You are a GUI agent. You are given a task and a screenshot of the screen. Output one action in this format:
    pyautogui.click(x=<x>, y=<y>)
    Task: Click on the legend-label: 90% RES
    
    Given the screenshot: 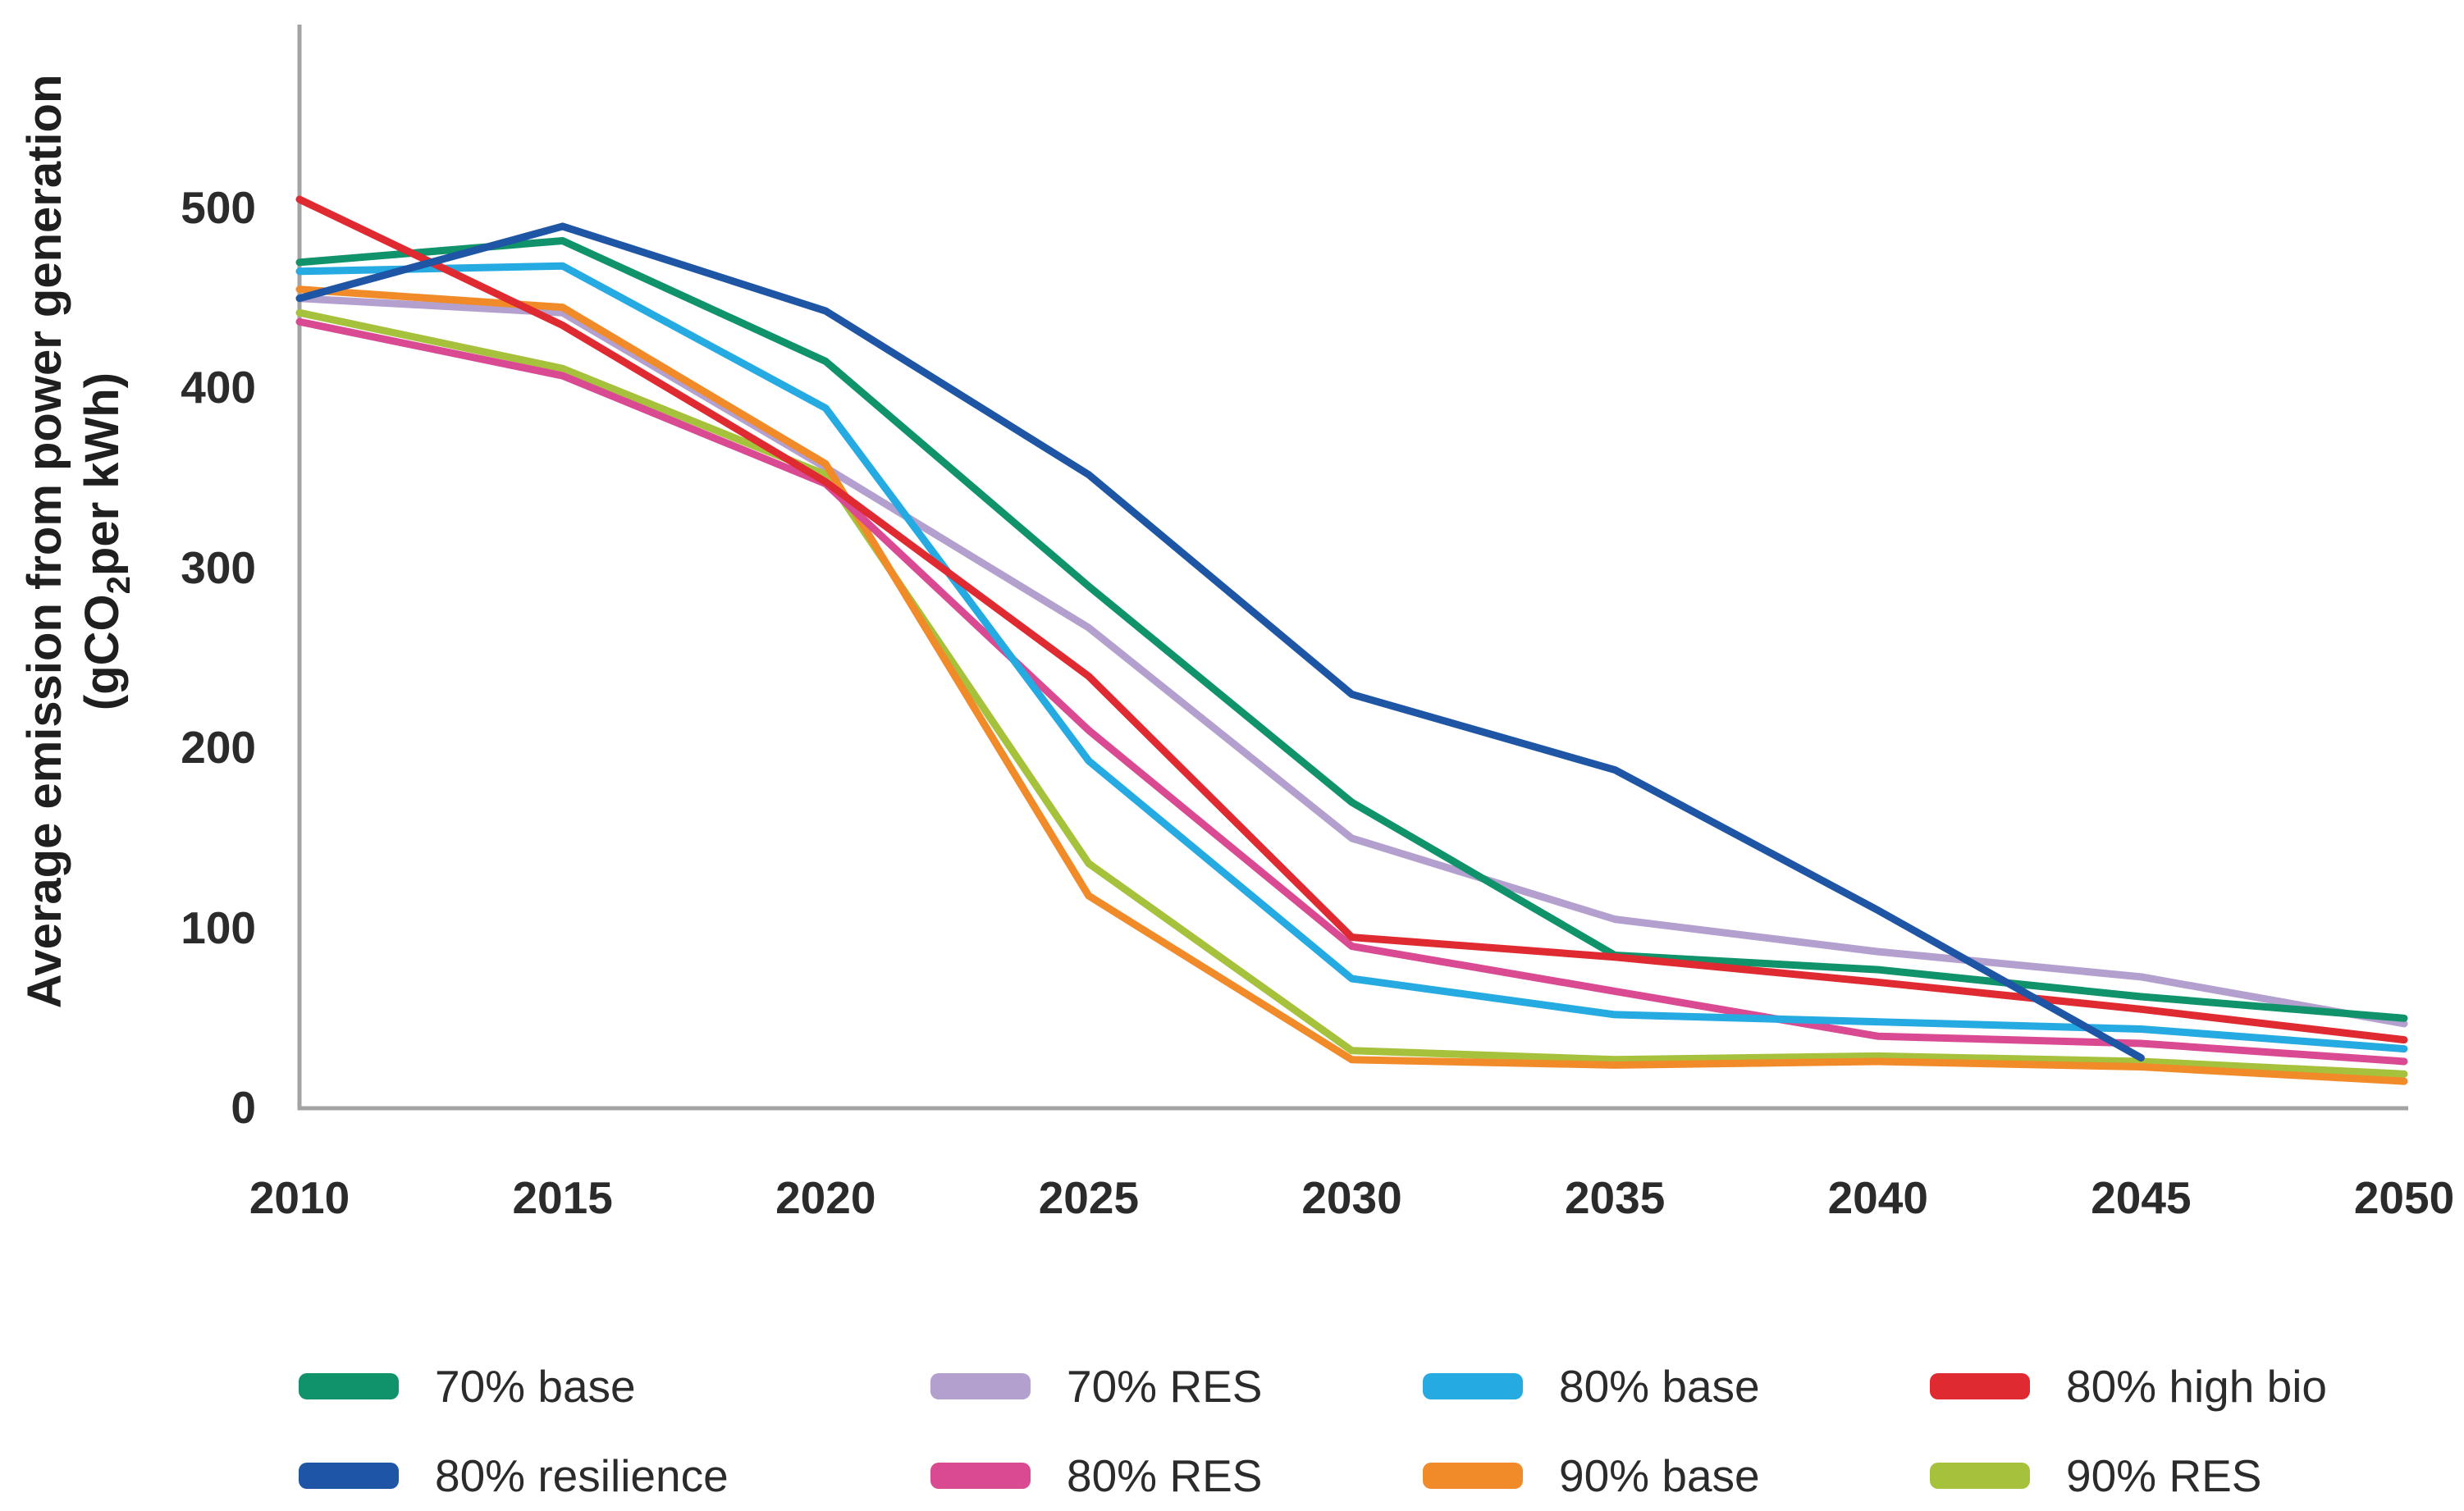 What is the action you would take?
    pyautogui.click(x=2164, y=1476)
    